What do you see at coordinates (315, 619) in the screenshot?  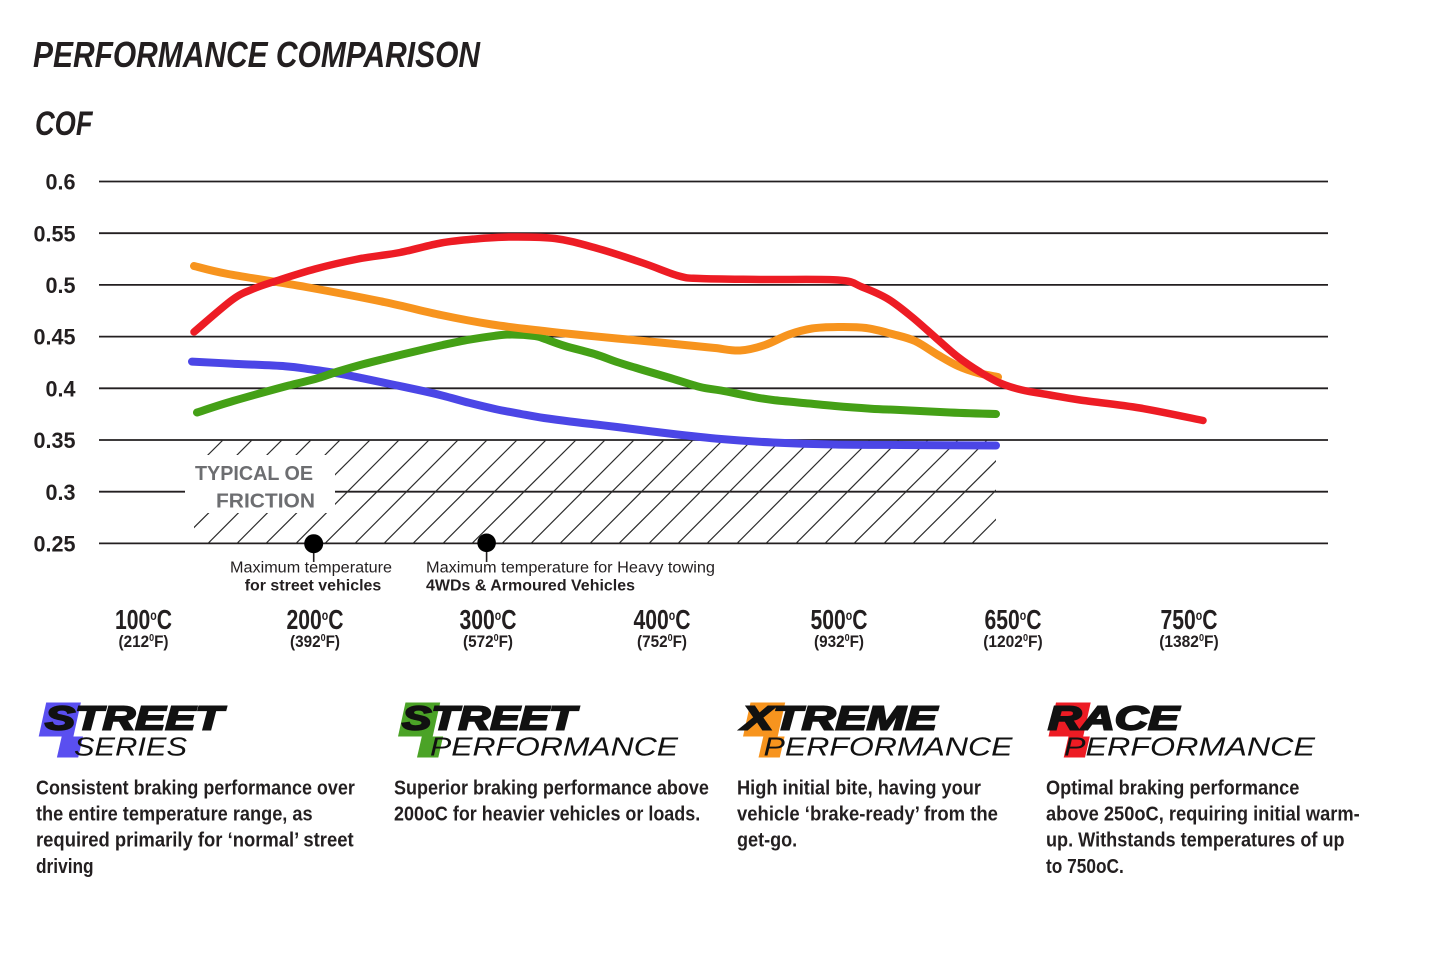 I see `svg-text: 200oC` at bounding box center [315, 619].